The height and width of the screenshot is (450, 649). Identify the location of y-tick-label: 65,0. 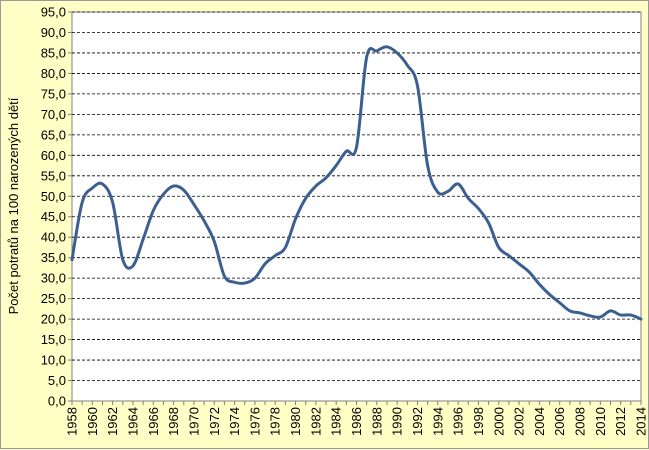
(53, 134).